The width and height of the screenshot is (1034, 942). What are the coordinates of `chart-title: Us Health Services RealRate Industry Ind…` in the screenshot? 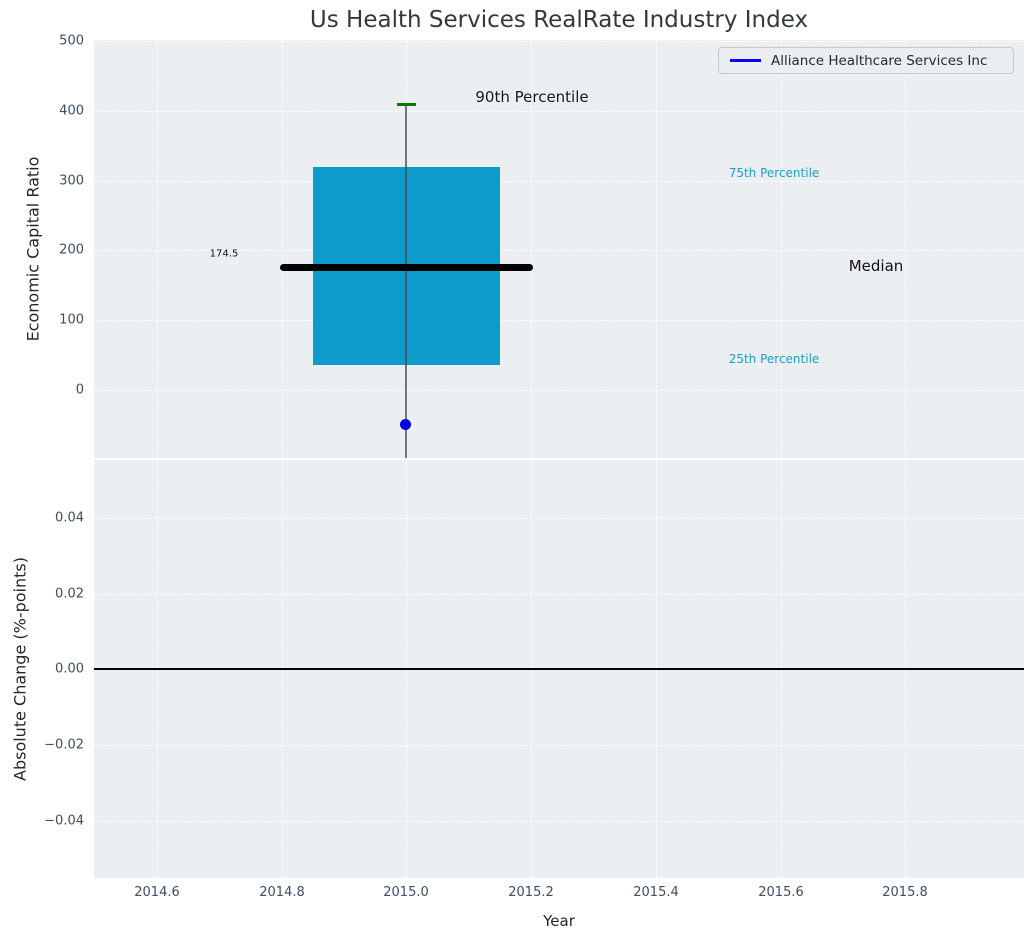 It's located at (559, 20).